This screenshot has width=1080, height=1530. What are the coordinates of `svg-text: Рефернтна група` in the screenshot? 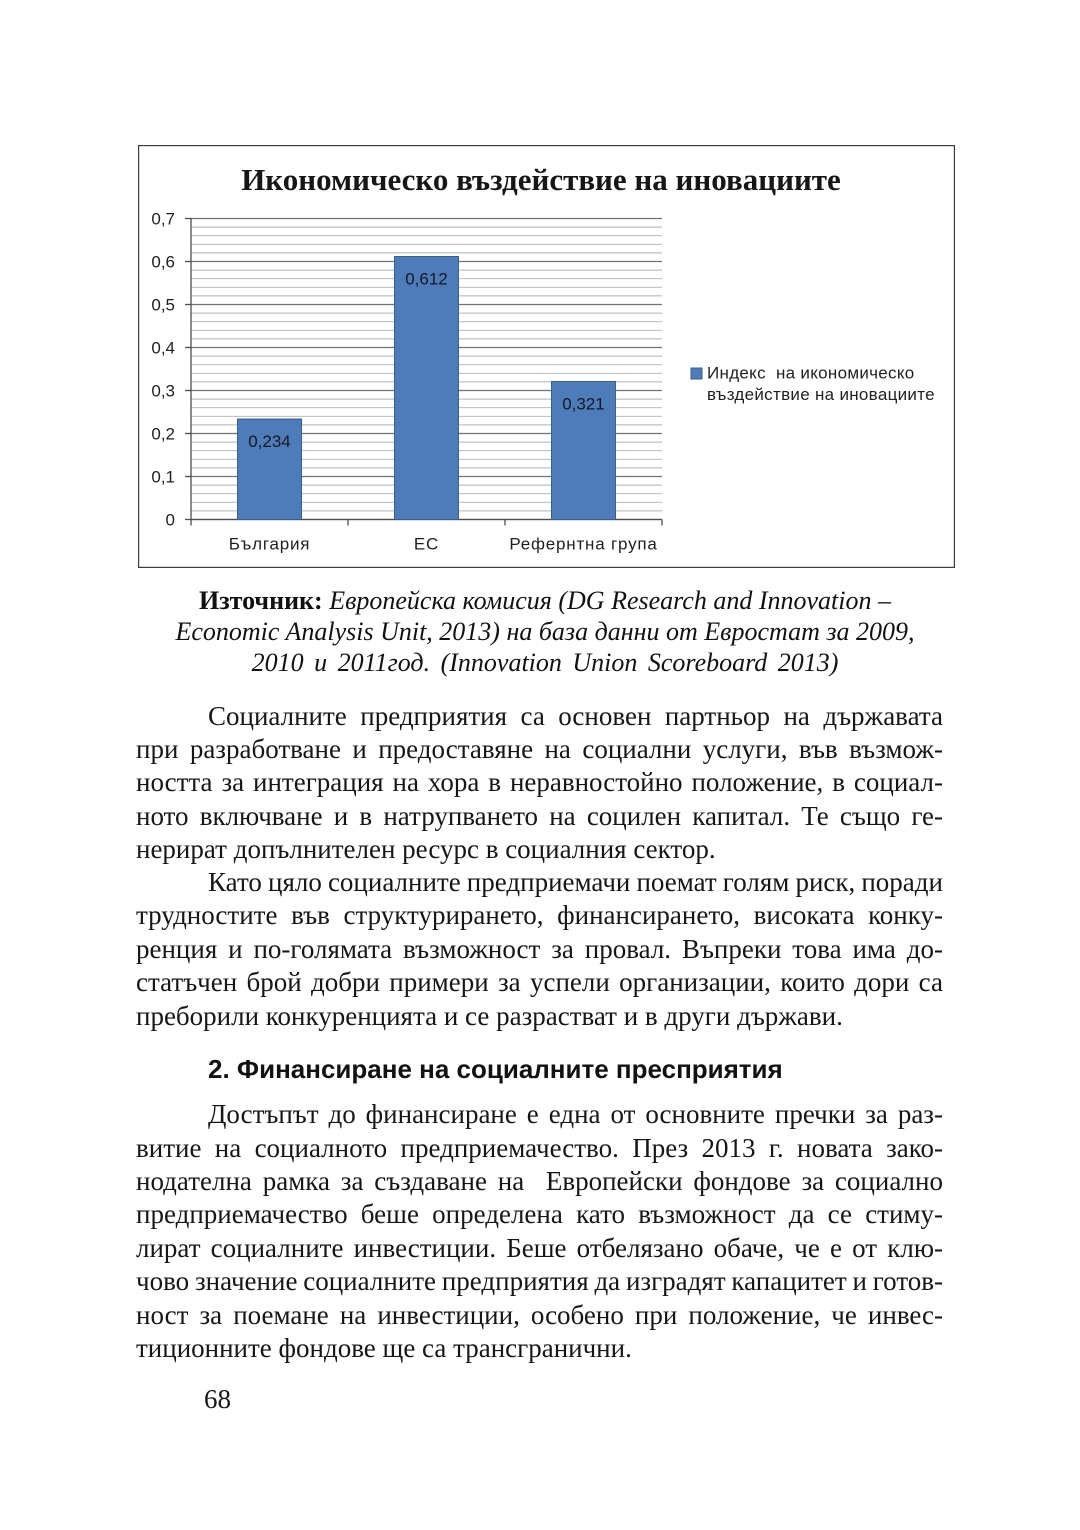 It's located at (583, 543).